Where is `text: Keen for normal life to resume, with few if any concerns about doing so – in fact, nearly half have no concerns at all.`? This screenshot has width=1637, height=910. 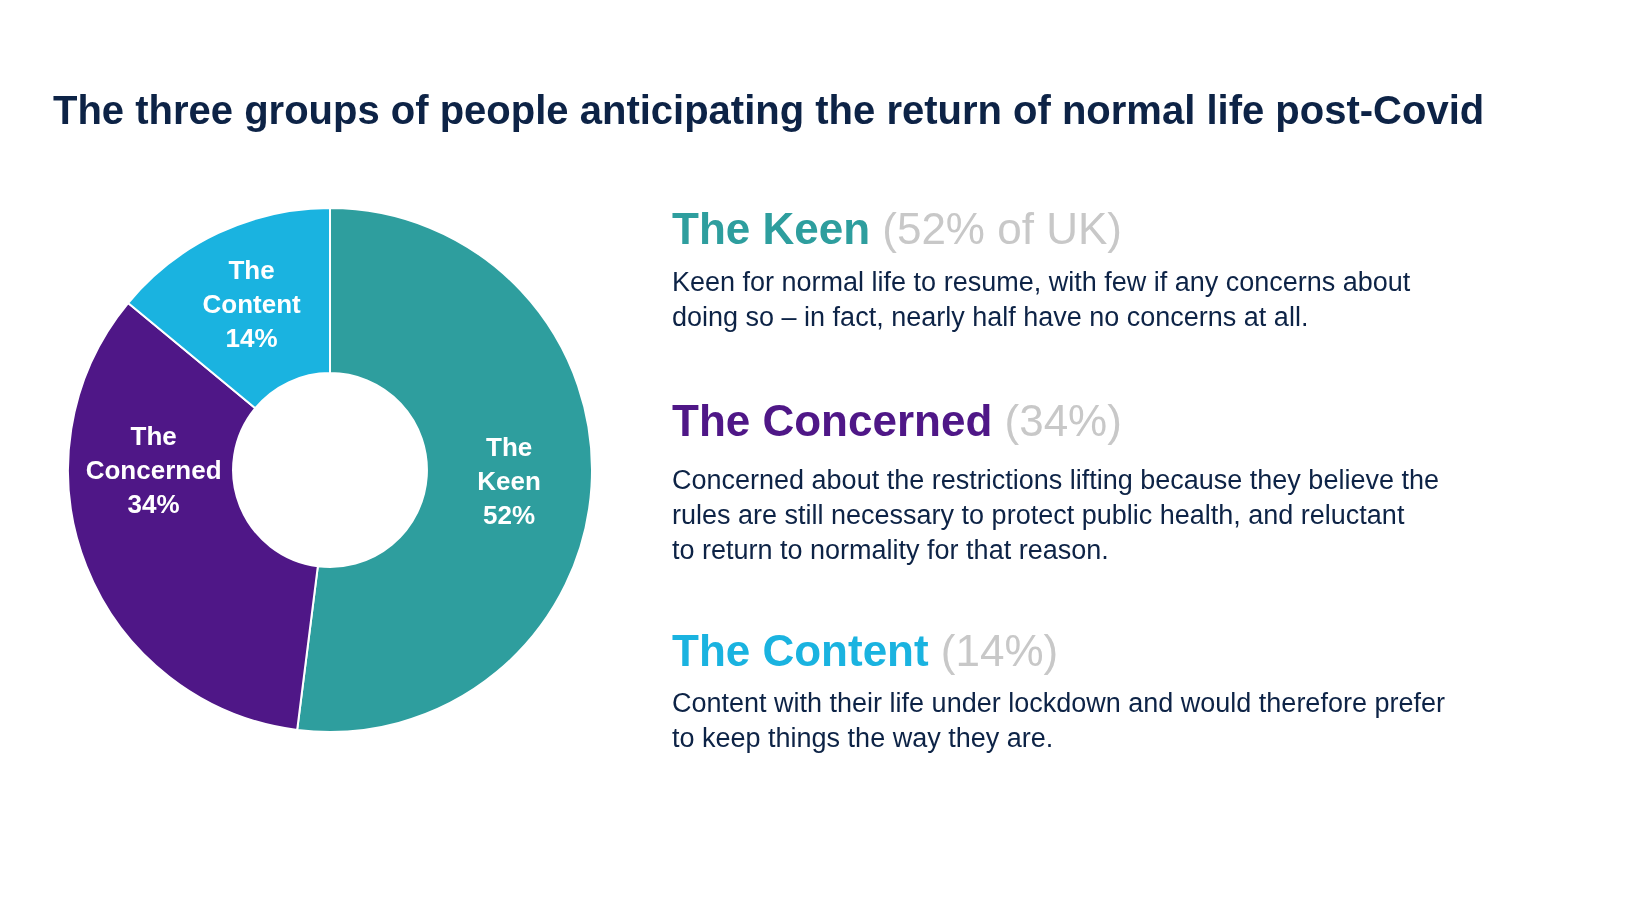 text: Keen for normal life to resume, with few if any concerns about doing so – in fact, nearly half have no concerns at all. is located at coordinates (1041, 300).